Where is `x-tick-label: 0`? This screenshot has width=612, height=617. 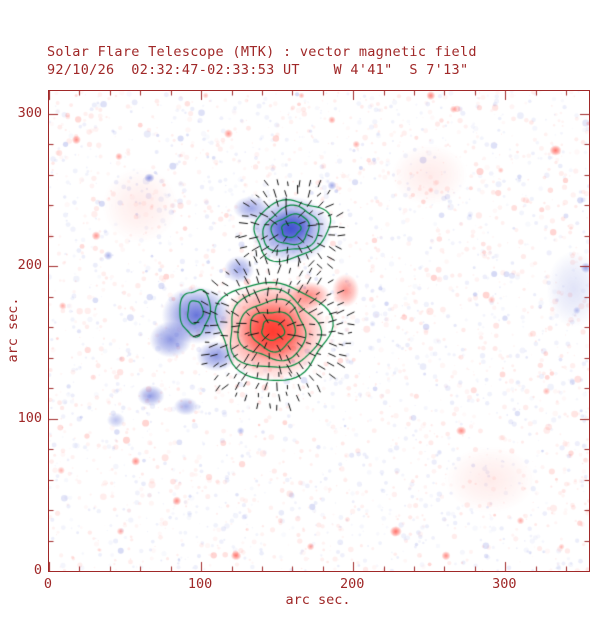
x-tick-label: 0 is located at coordinates (48, 584).